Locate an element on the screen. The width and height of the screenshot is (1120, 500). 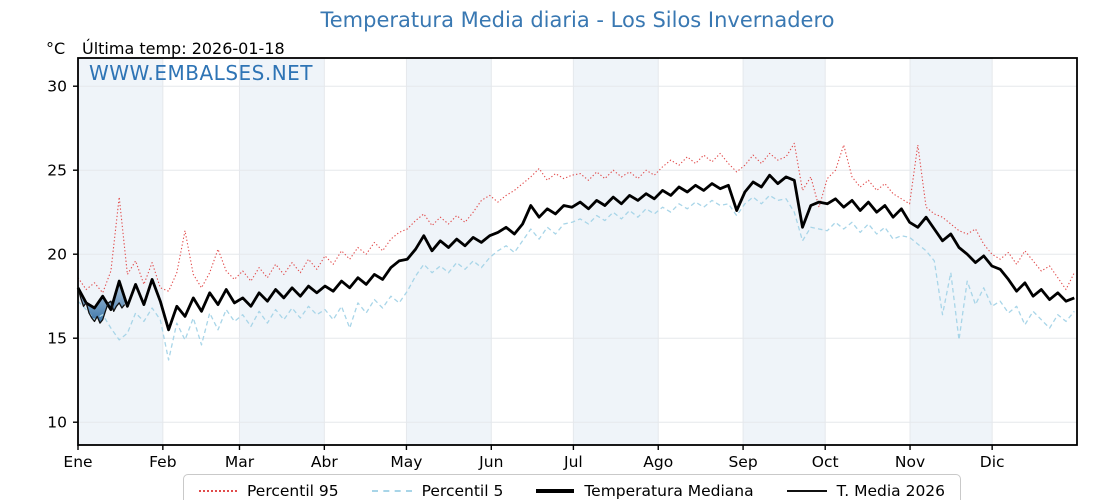
svg-text: Jun is located at coordinates (490, 462).